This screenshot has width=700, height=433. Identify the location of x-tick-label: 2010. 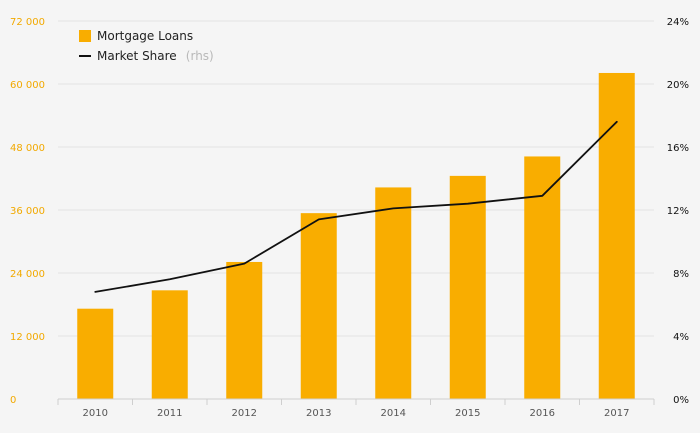
(95, 413).